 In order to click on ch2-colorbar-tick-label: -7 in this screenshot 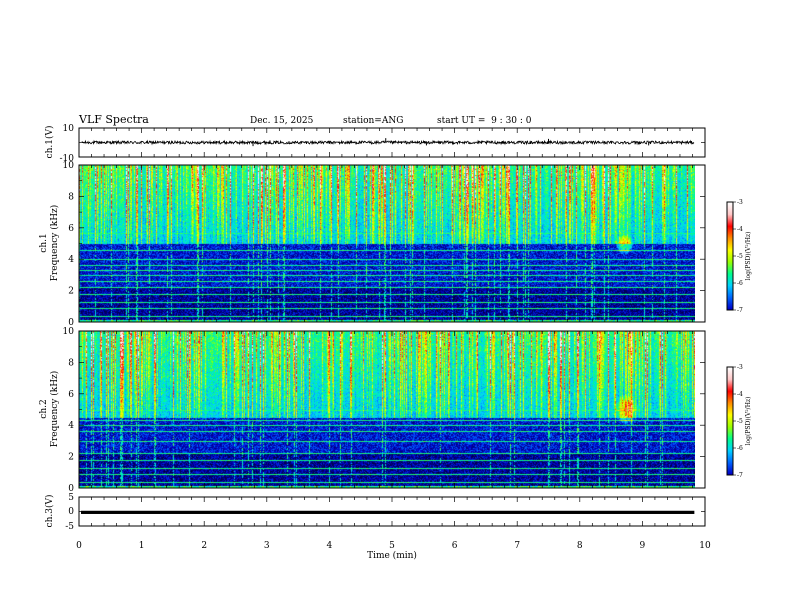, I will do `click(740, 475)`.